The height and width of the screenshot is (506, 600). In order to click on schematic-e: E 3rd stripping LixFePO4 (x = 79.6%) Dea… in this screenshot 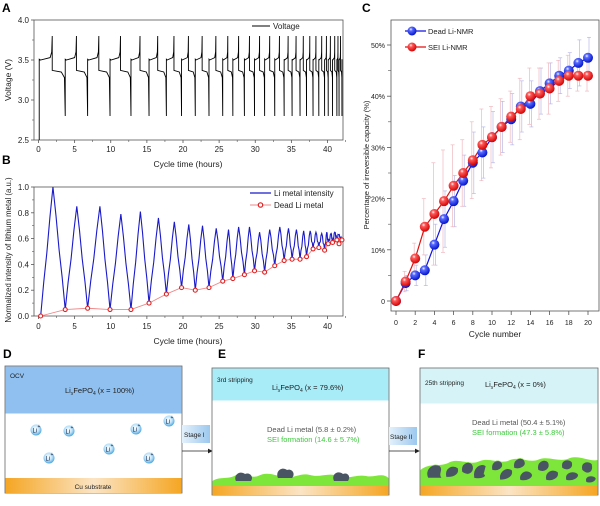, I will do `click(300, 421)`.